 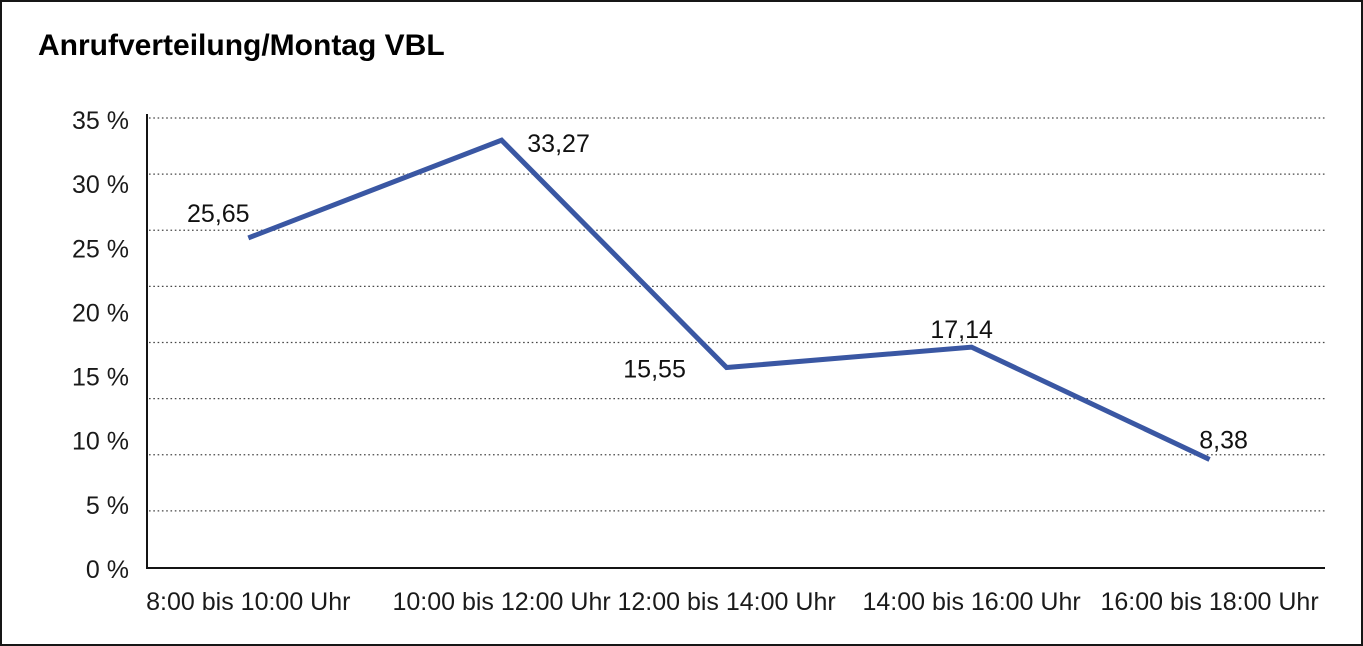 What do you see at coordinates (501, 602) in the screenshot?
I see `x-axis-tick-label: 10:00 bis 12:00 Uhr` at bounding box center [501, 602].